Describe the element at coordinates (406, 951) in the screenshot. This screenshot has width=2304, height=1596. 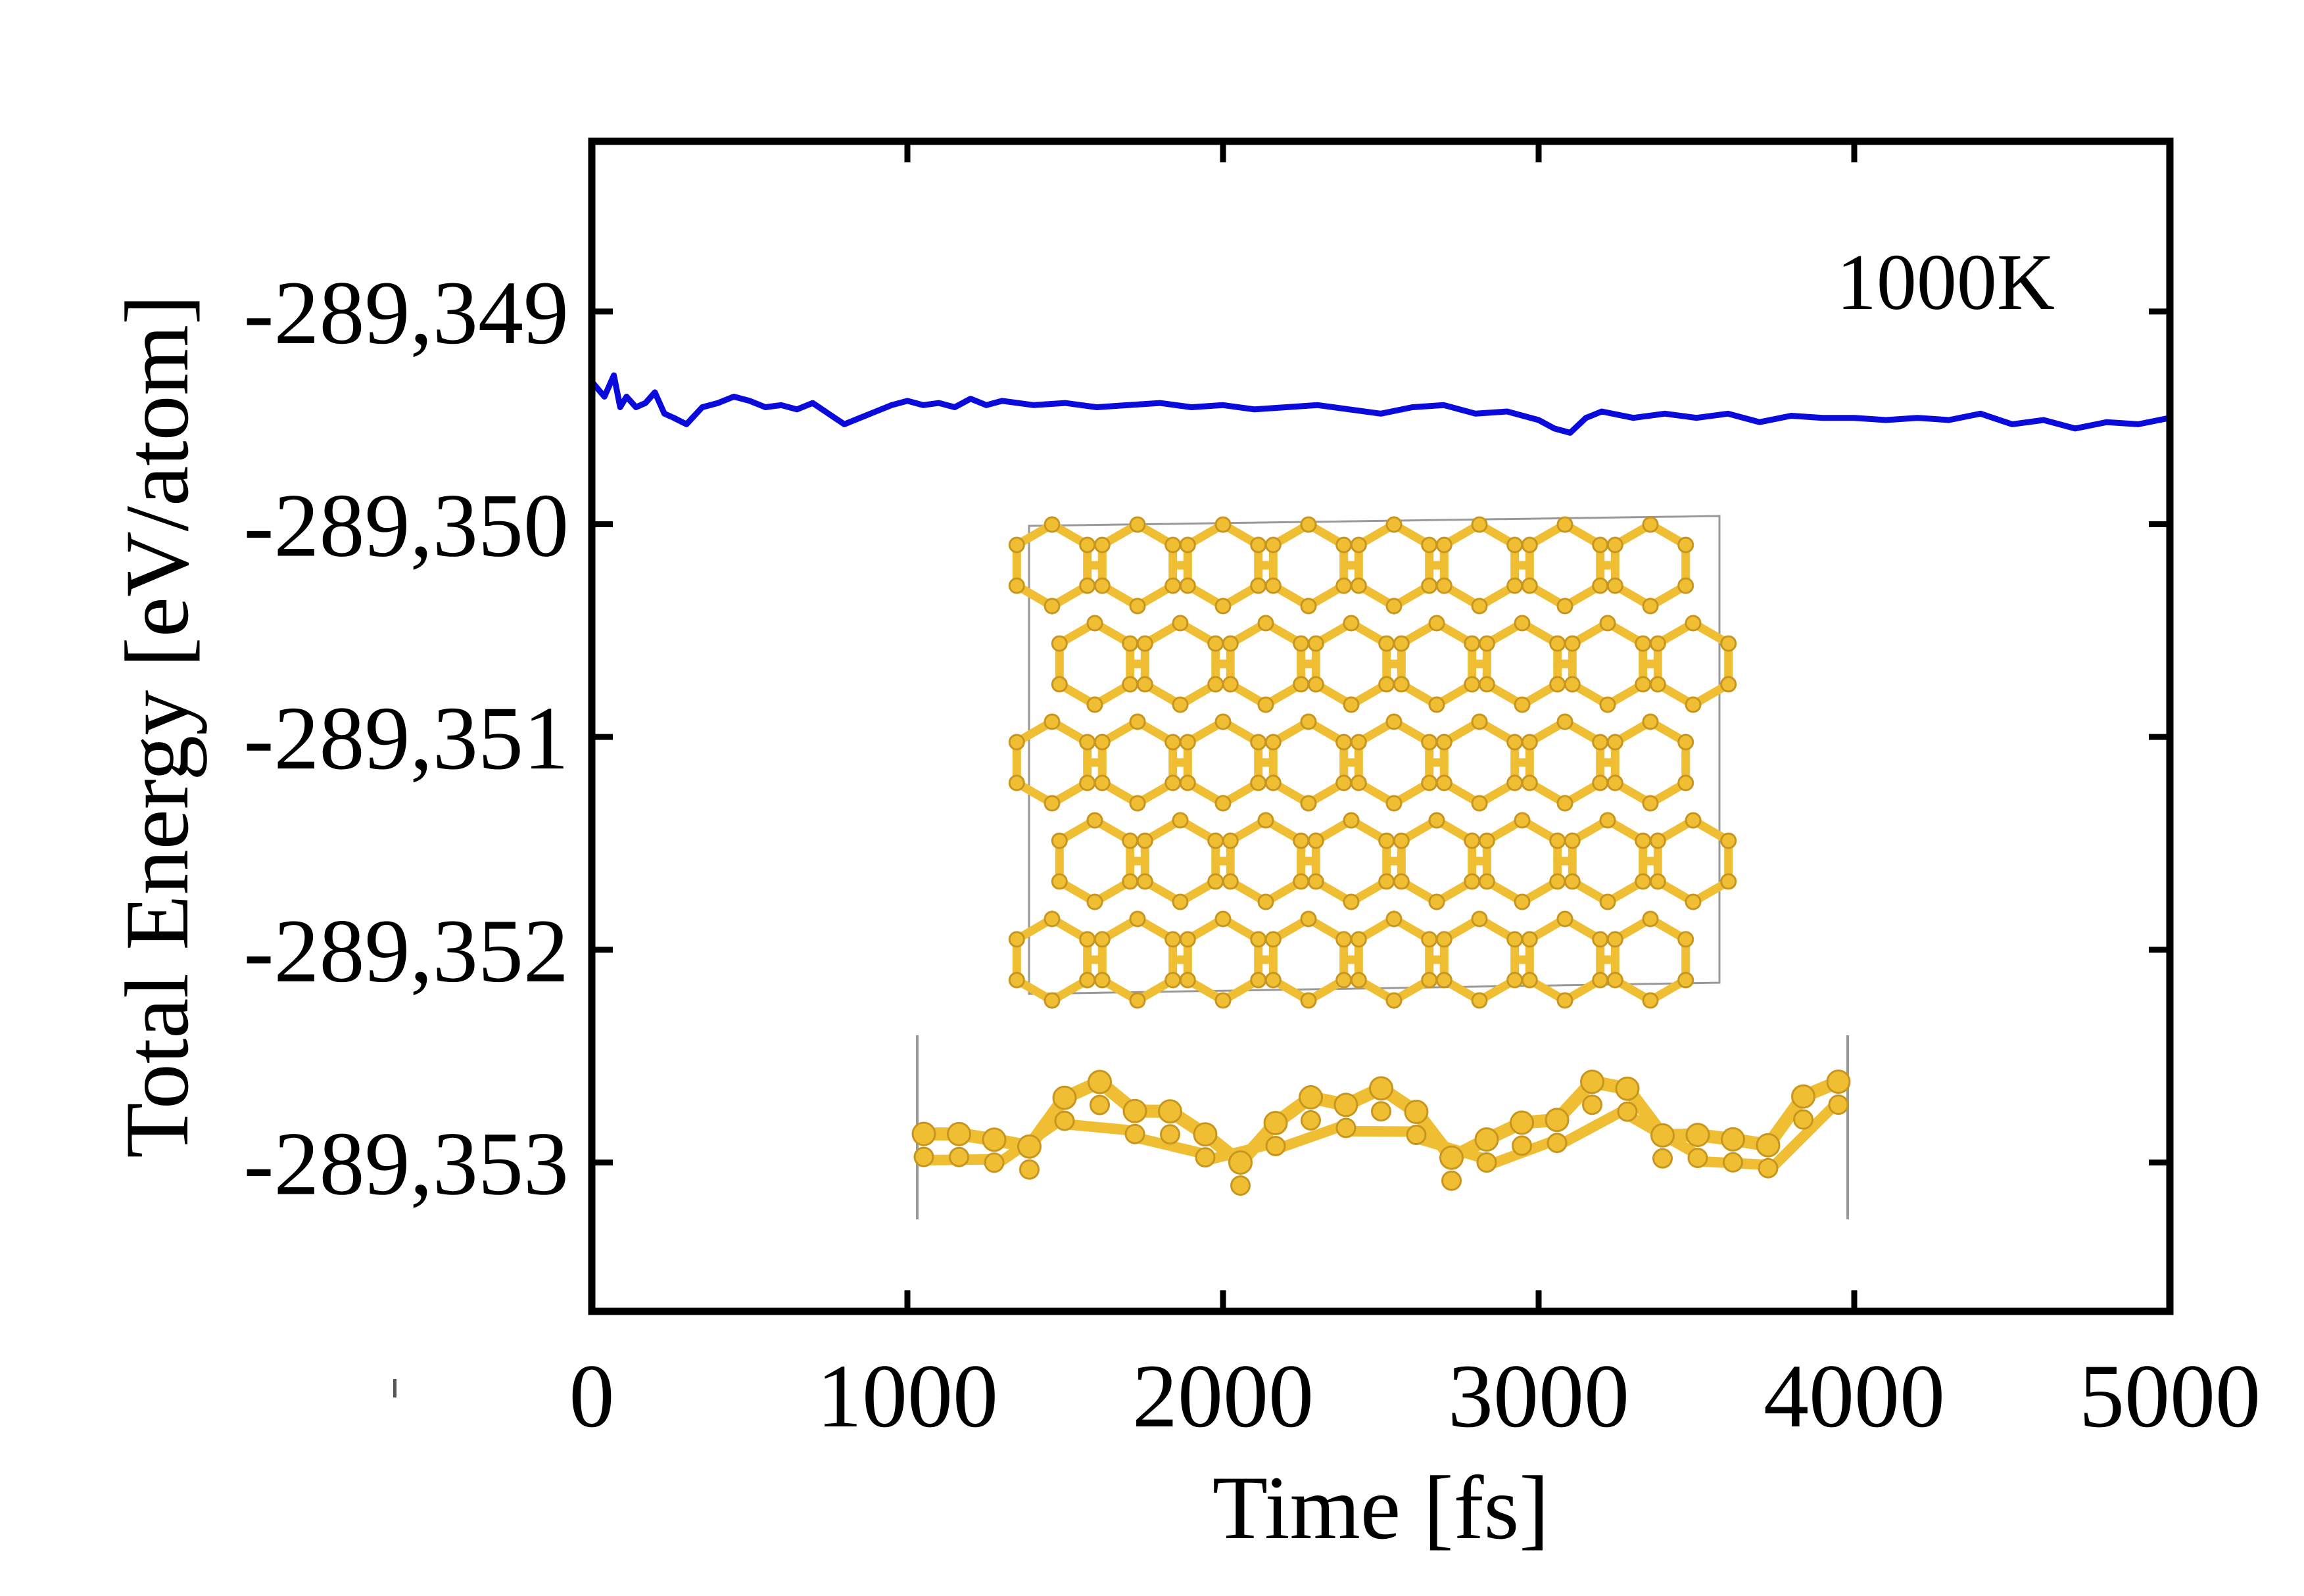
I see `y-tick-label: -289,352` at that location.